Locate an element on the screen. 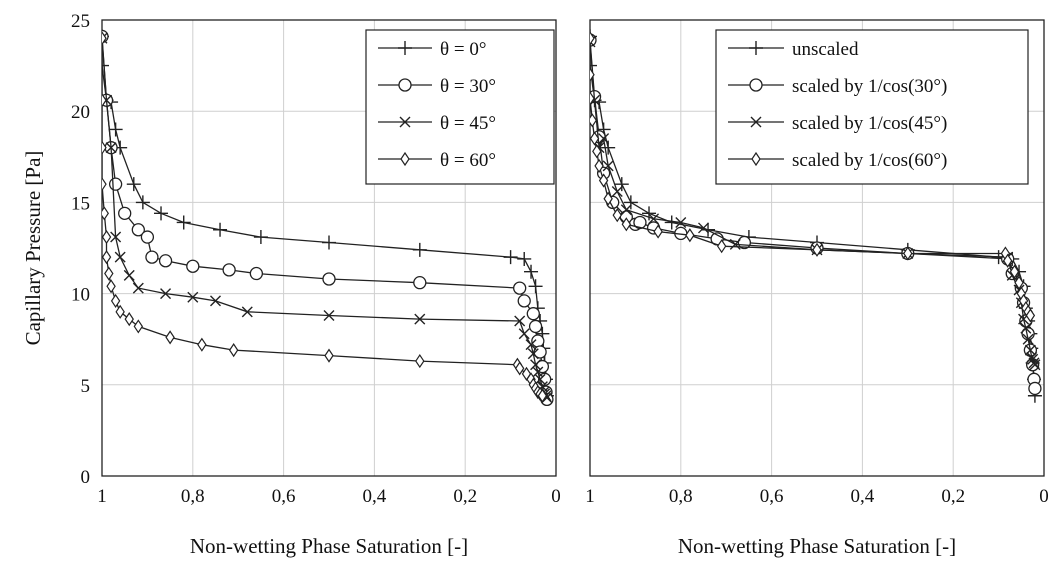 Image resolution: width=1057 pixels, height=564 pixels. left-y-axis-label: Capillary Pressure [Pa] is located at coordinates (33, 248).